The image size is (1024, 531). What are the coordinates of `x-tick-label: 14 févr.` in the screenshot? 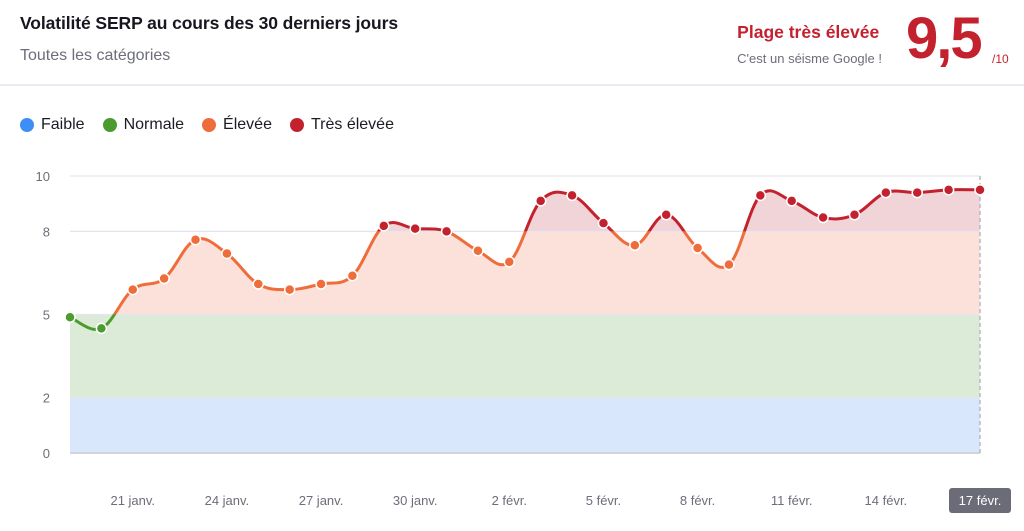 It's located at (886, 500).